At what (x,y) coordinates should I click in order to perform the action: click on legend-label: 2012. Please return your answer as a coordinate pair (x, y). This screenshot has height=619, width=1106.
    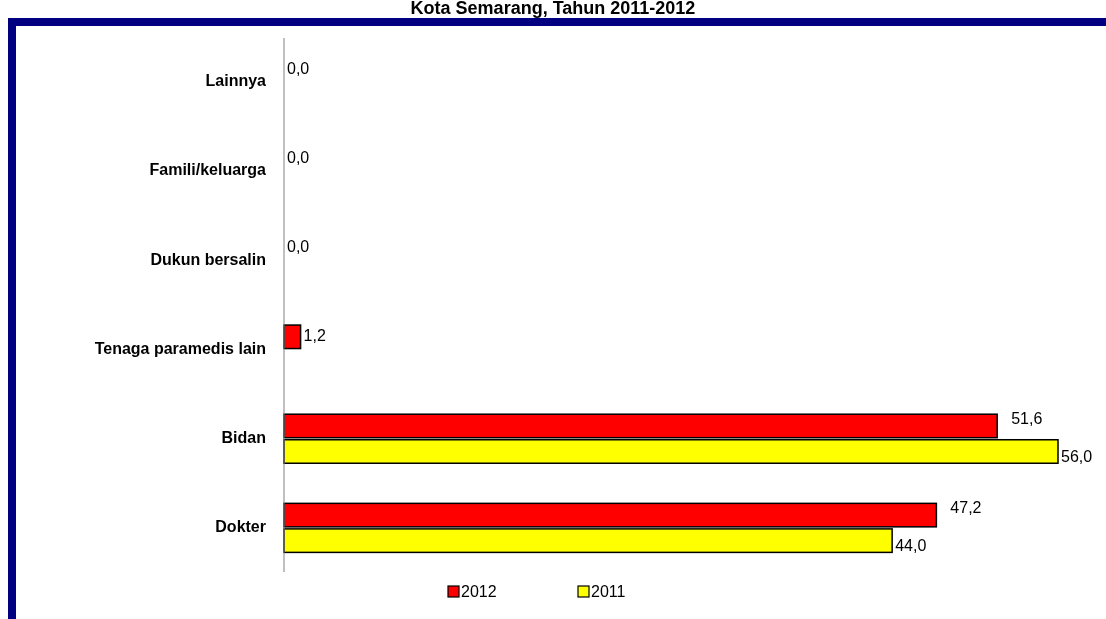
    Looking at the image, I should click on (479, 591).